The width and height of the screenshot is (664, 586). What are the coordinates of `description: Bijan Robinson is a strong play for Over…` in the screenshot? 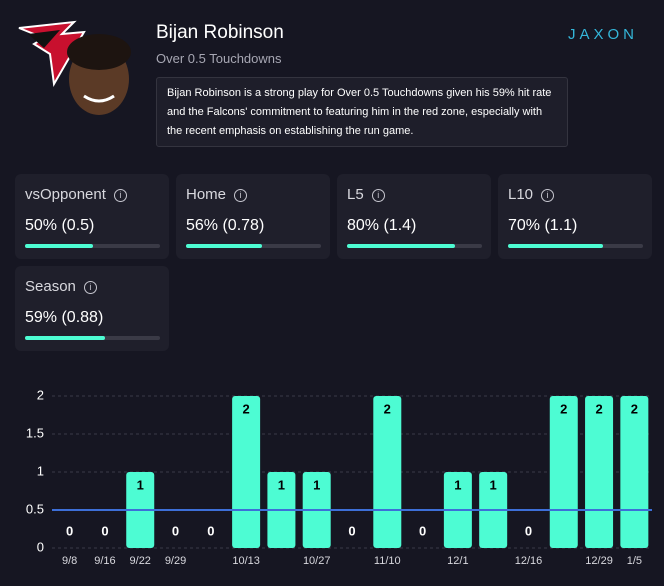 It's located at (362, 112).